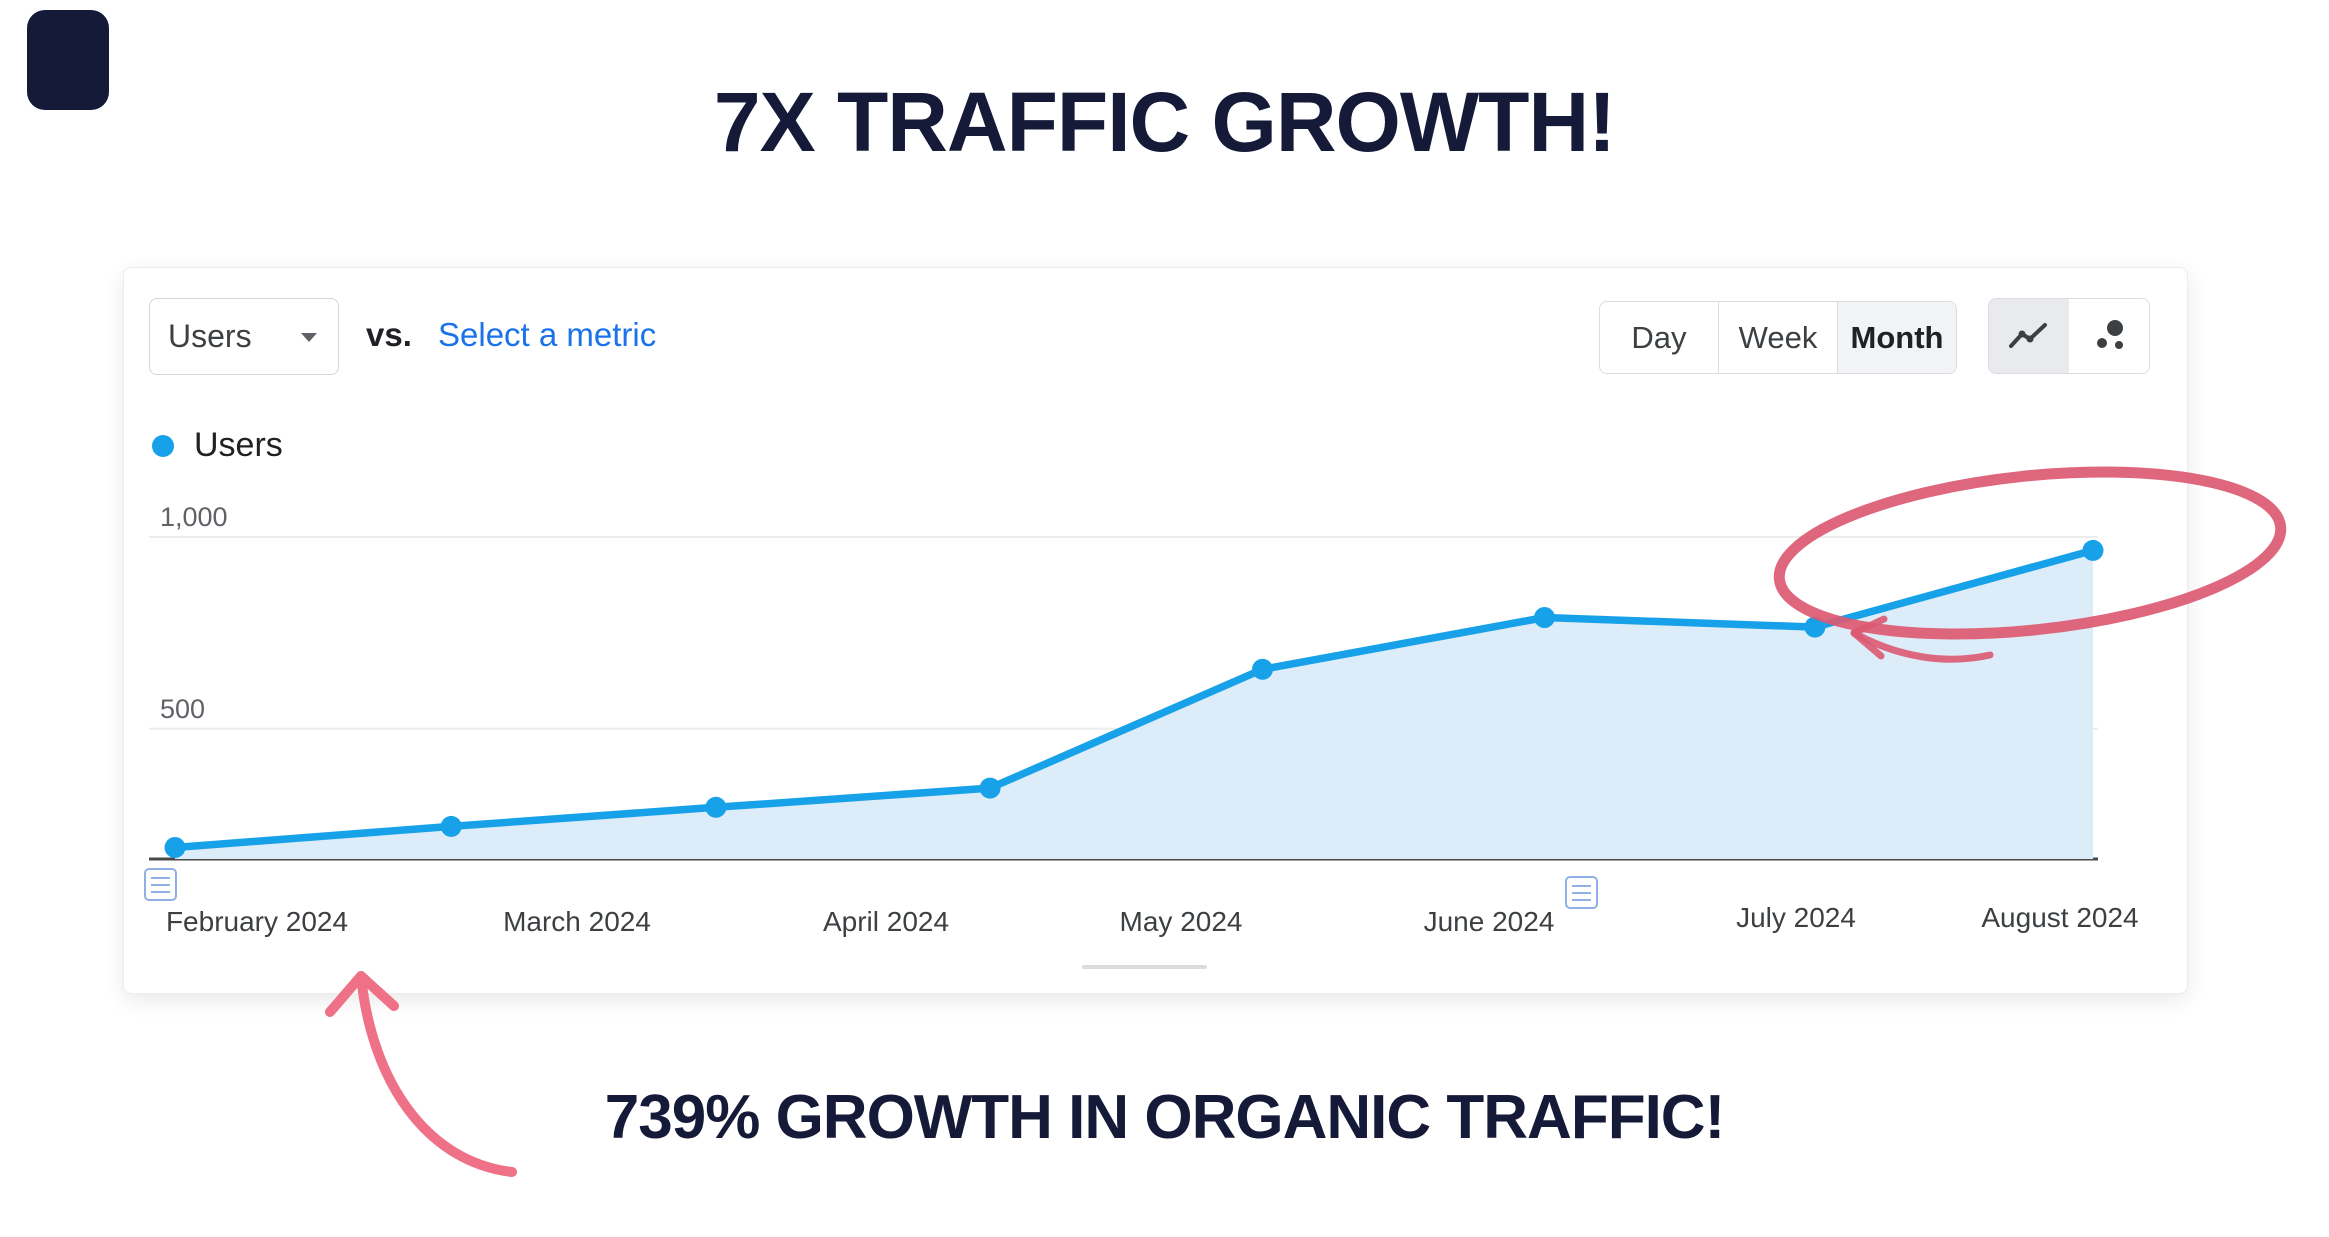  Describe the element at coordinates (163, 445) in the screenshot. I see `legend-dot-icon` at that location.